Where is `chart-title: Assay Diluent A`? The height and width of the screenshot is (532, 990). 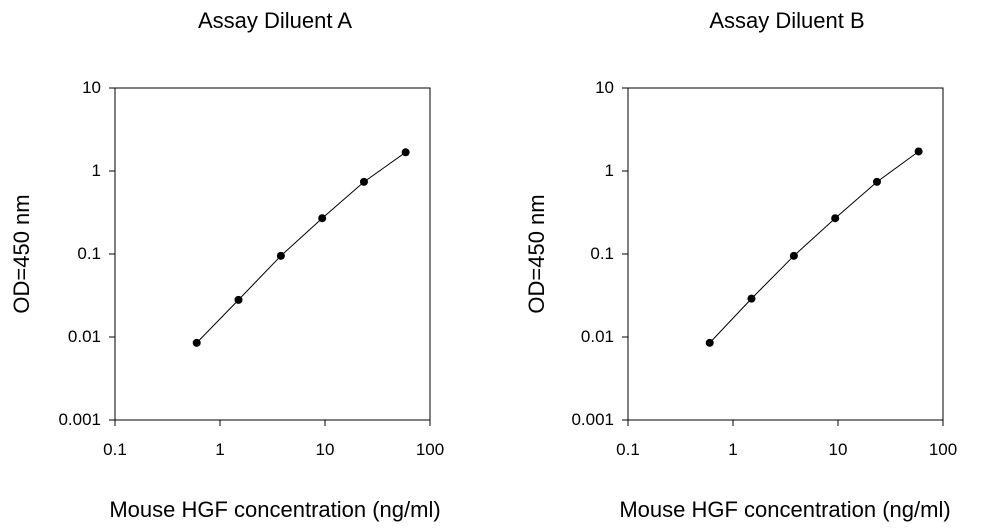
chart-title: Assay Diluent A is located at coordinates (275, 20).